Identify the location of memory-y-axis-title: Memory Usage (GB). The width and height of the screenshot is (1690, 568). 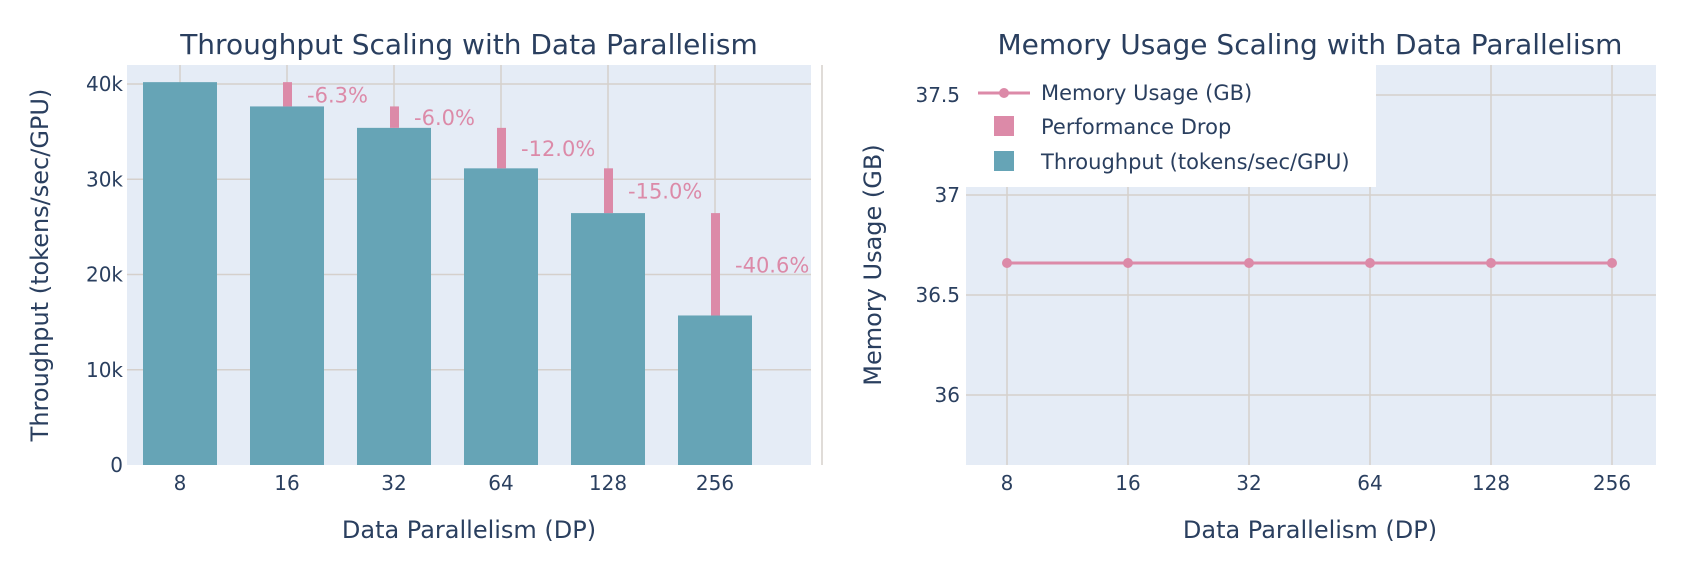
(873, 264).